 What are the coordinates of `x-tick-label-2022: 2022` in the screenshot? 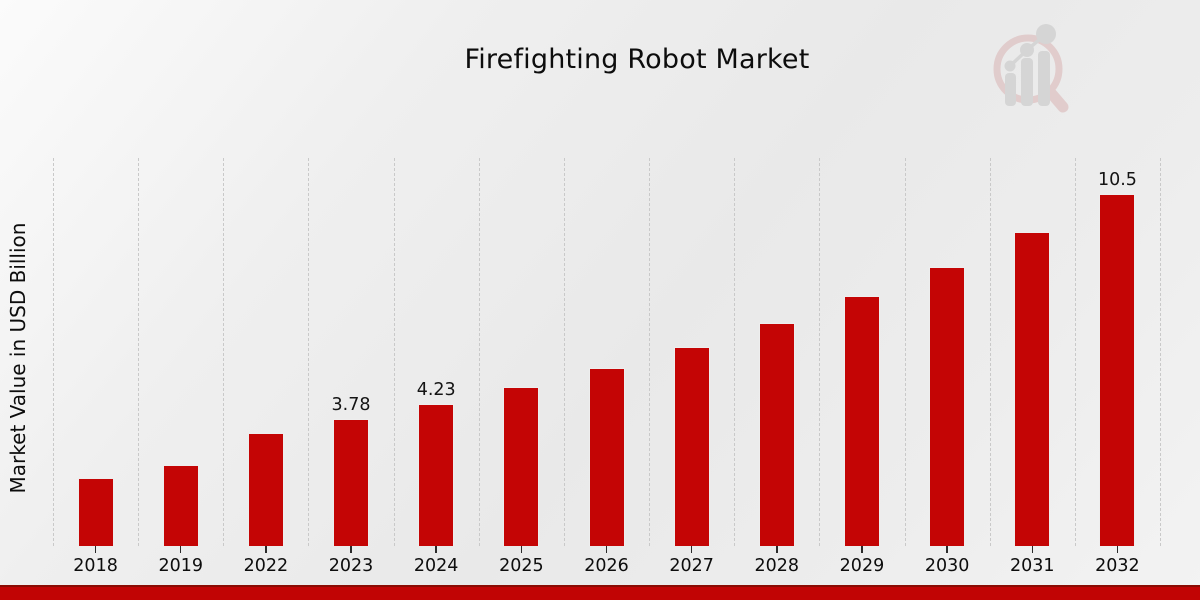 It's located at (266, 566).